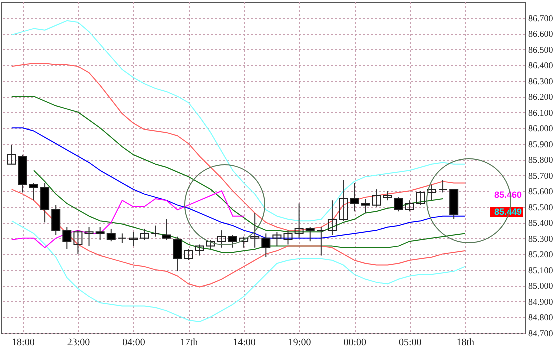 The image size is (558, 349). I want to click on x-tick-label: 05:00, so click(410, 343).